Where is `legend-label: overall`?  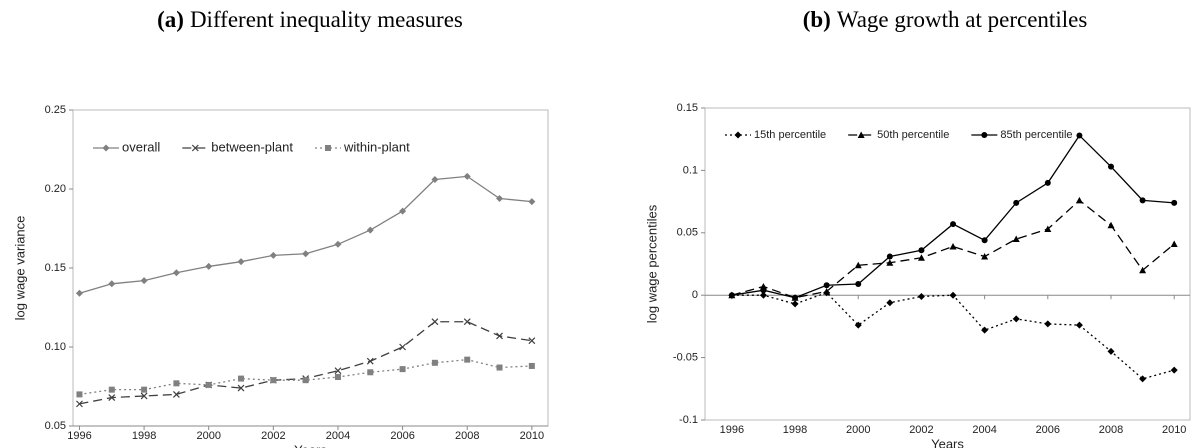
legend-label: overall is located at coordinates (141, 146).